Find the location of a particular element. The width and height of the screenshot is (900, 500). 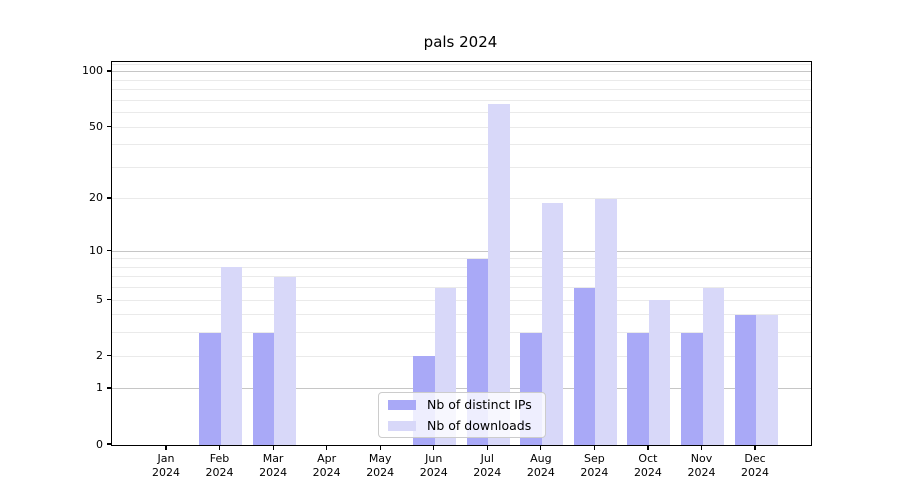

x-tick-label: Jun 2024 is located at coordinates (433, 465).